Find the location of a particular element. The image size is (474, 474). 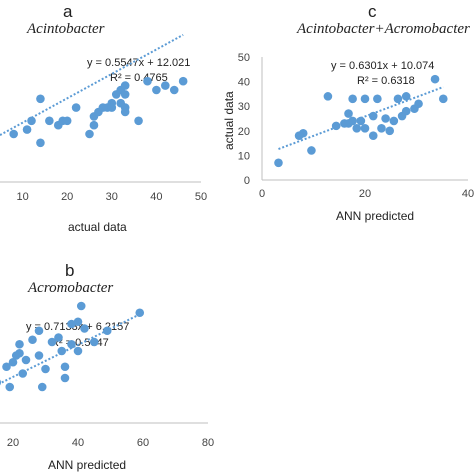

panel-c-xlabel: ANN predicted is located at coordinates (375, 216).